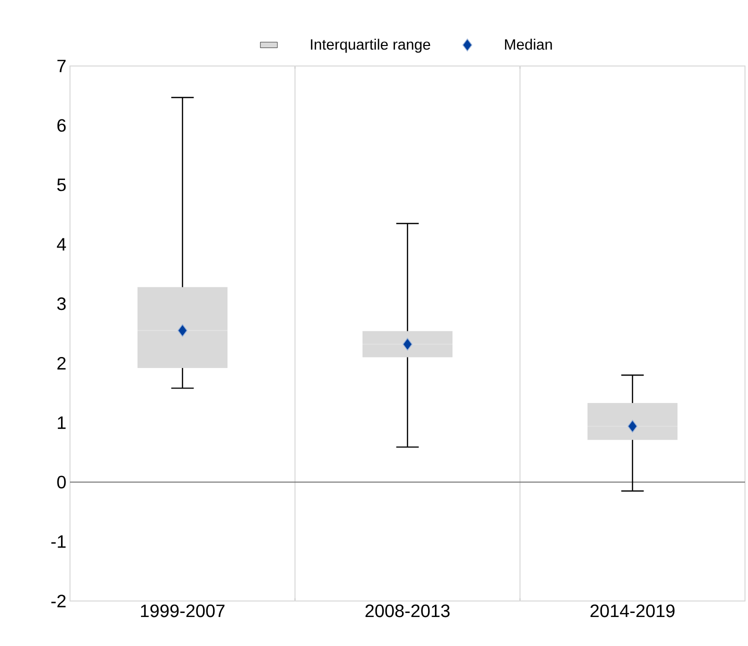  Describe the element at coordinates (62, 422) in the screenshot. I see `y-tick-label: 1` at that location.